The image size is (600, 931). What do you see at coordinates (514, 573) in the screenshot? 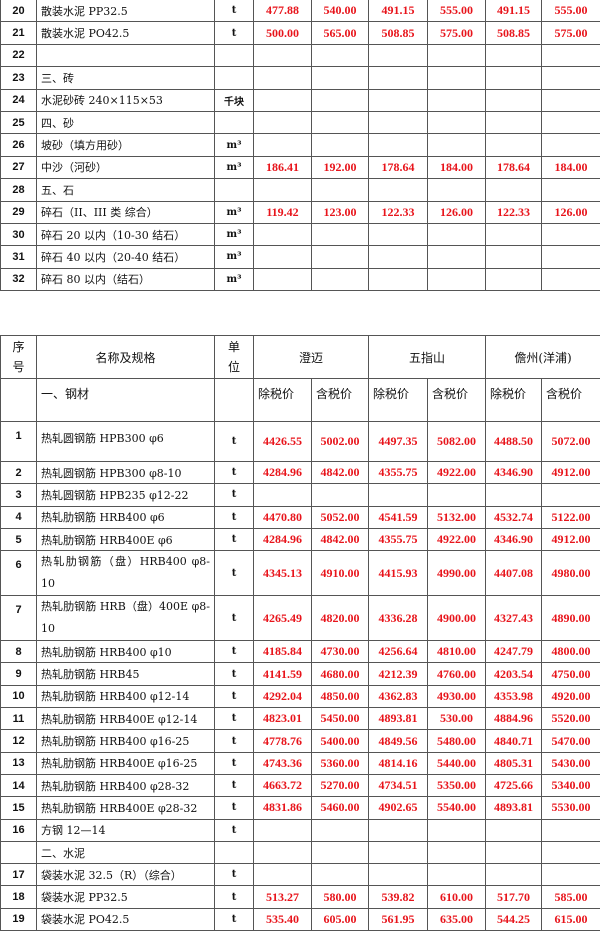
I see `price-cell: 4407.08` at bounding box center [514, 573].